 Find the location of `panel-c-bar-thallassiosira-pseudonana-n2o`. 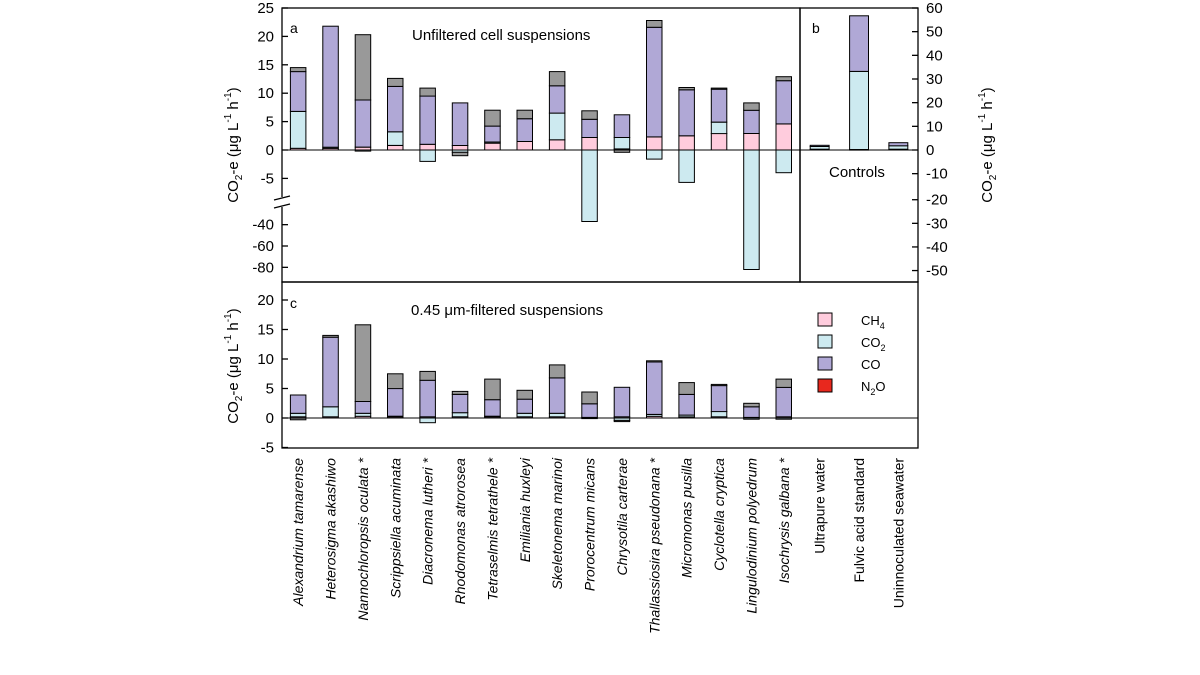

panel-c-bar-thallassiosira-pseudonana-n2o is located at coordinates (654, 361).